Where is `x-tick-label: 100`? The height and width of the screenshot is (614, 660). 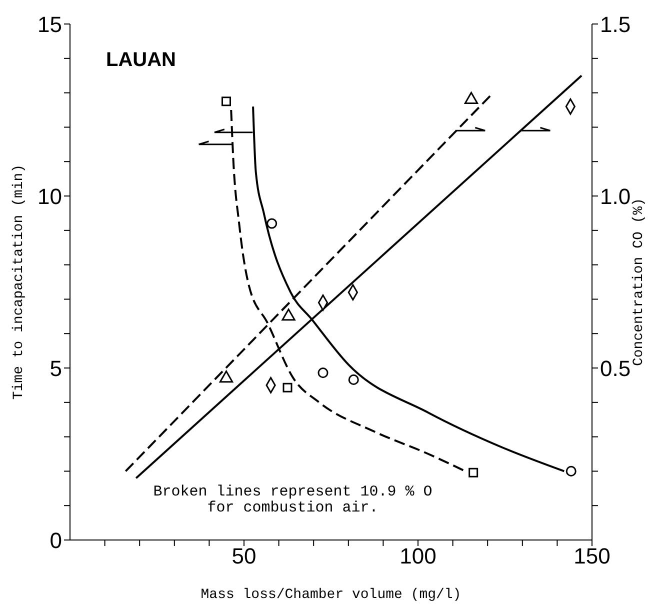
x-tick-label: 100 is located at coordinates (418, 556).